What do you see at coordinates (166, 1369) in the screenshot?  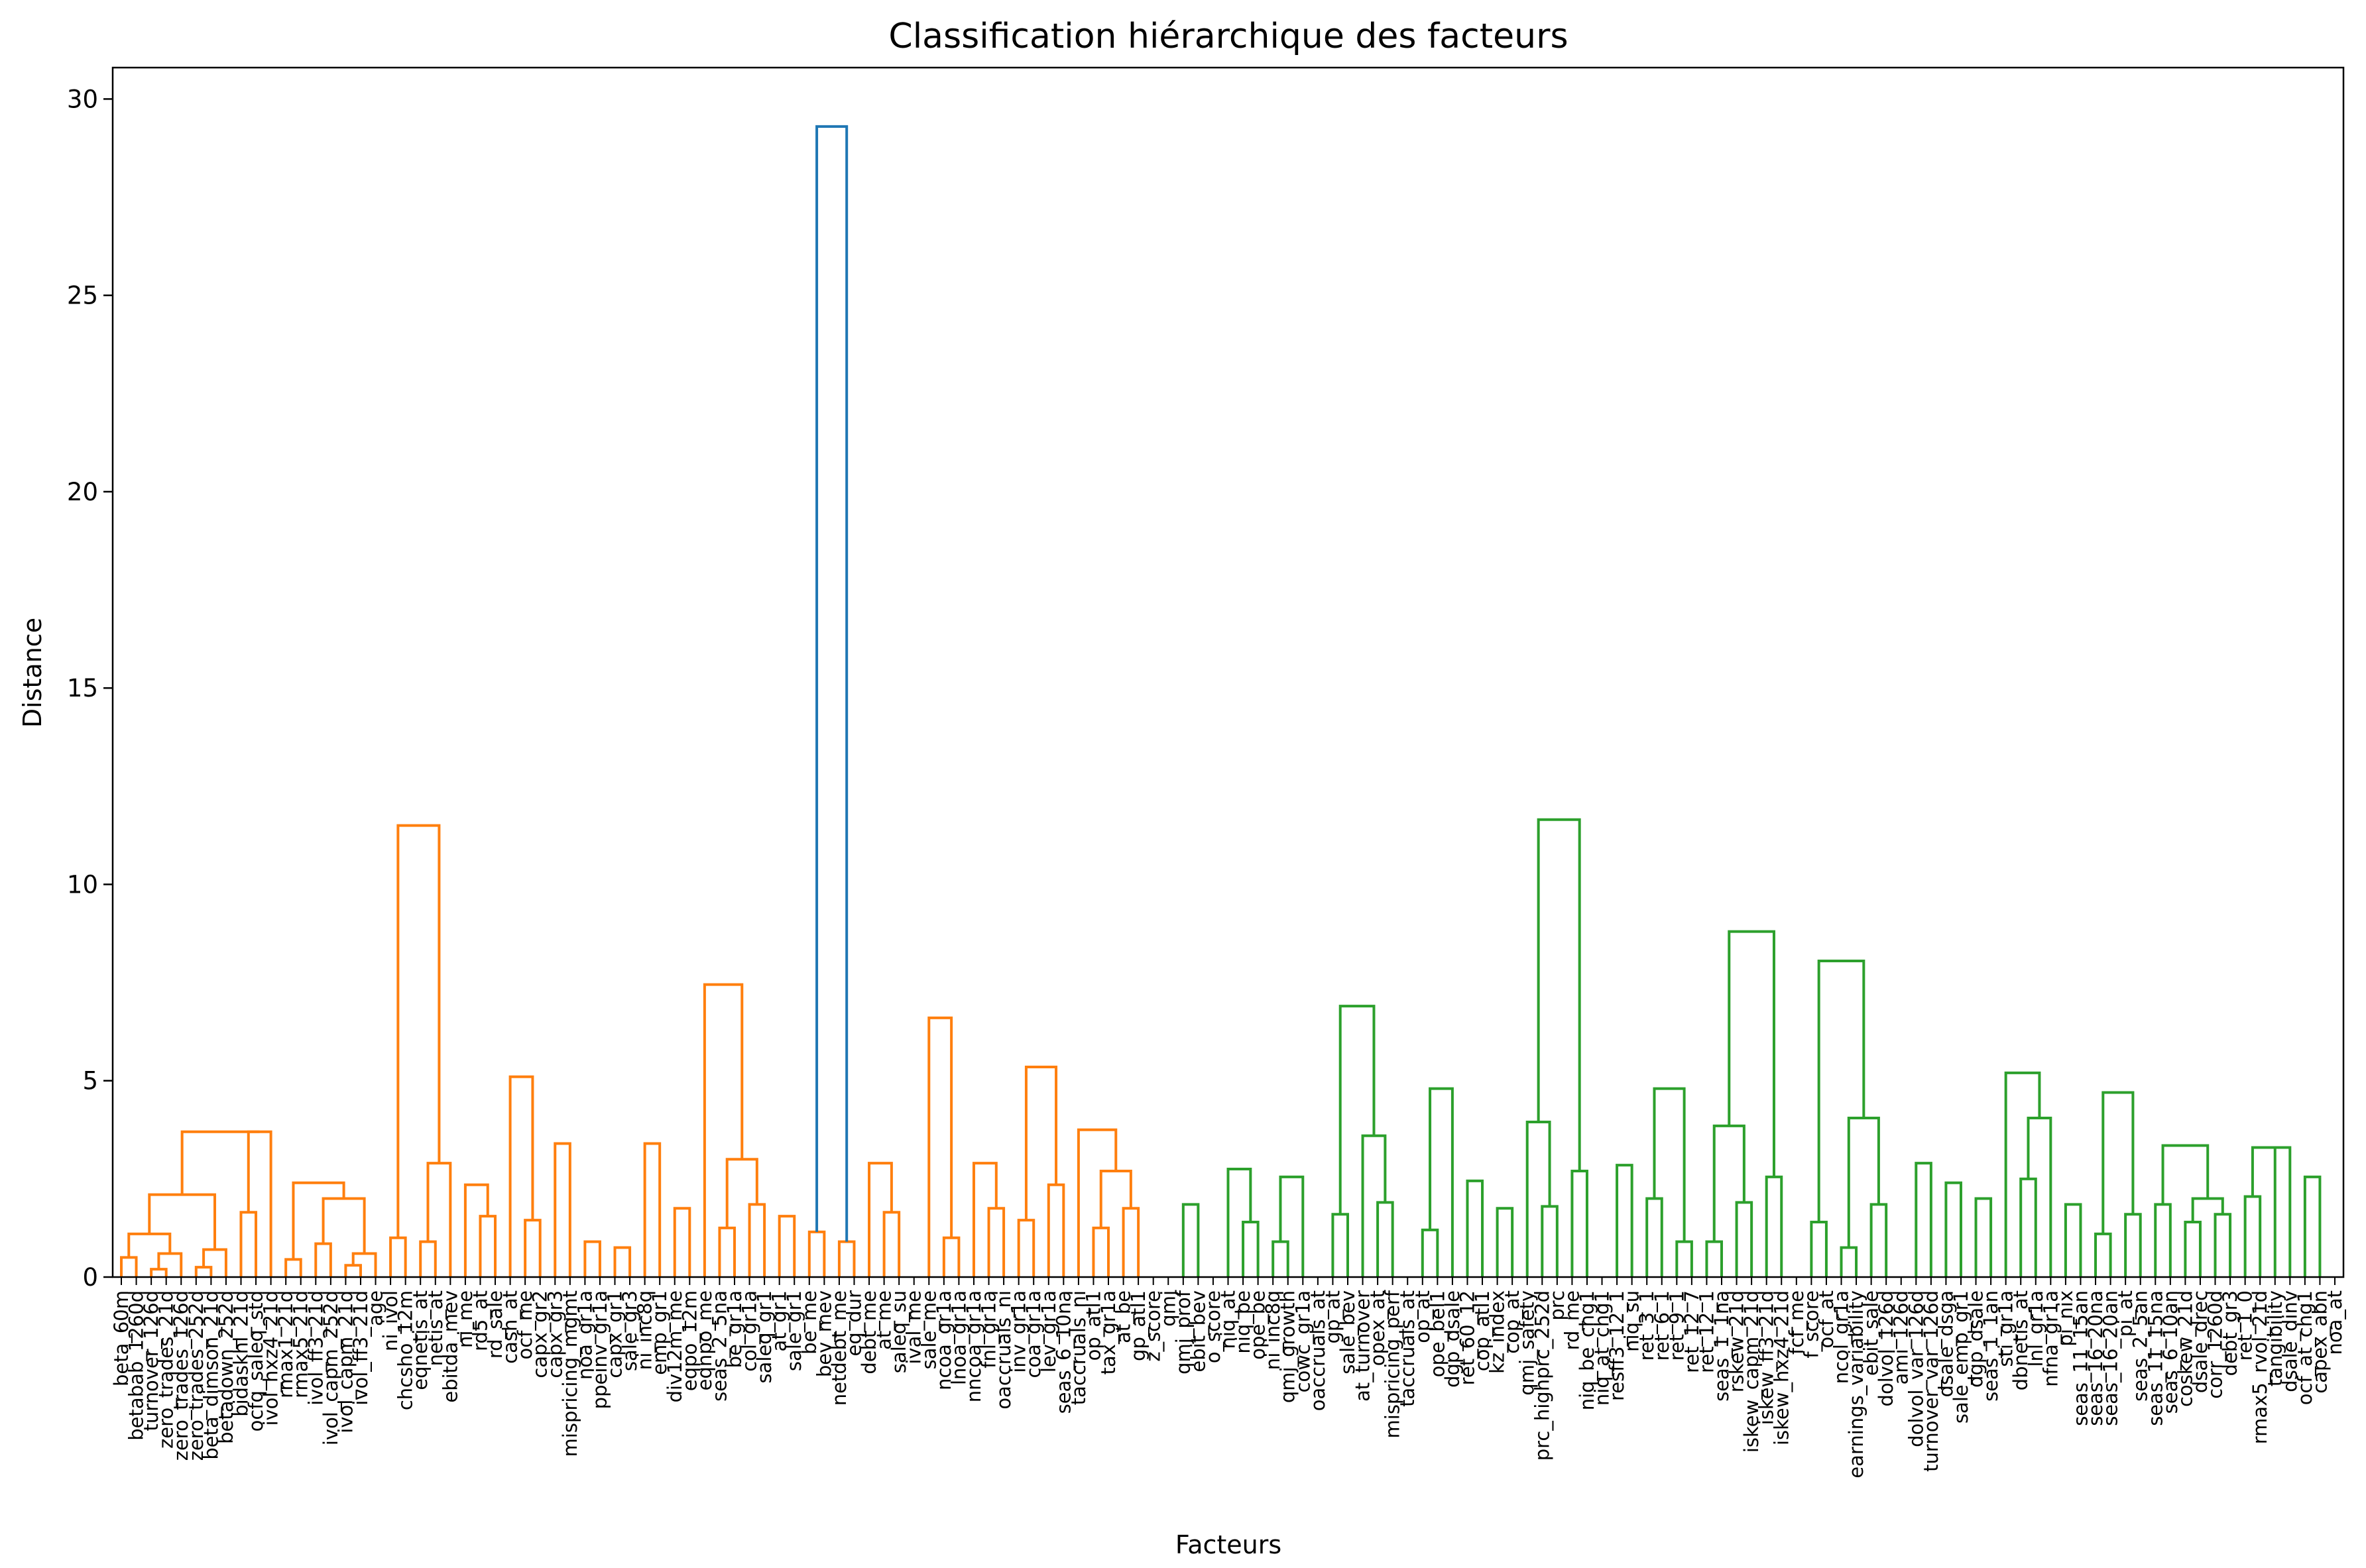 I see `leaf-label: zero_trades_21d` at bounding box center [166, 1369].